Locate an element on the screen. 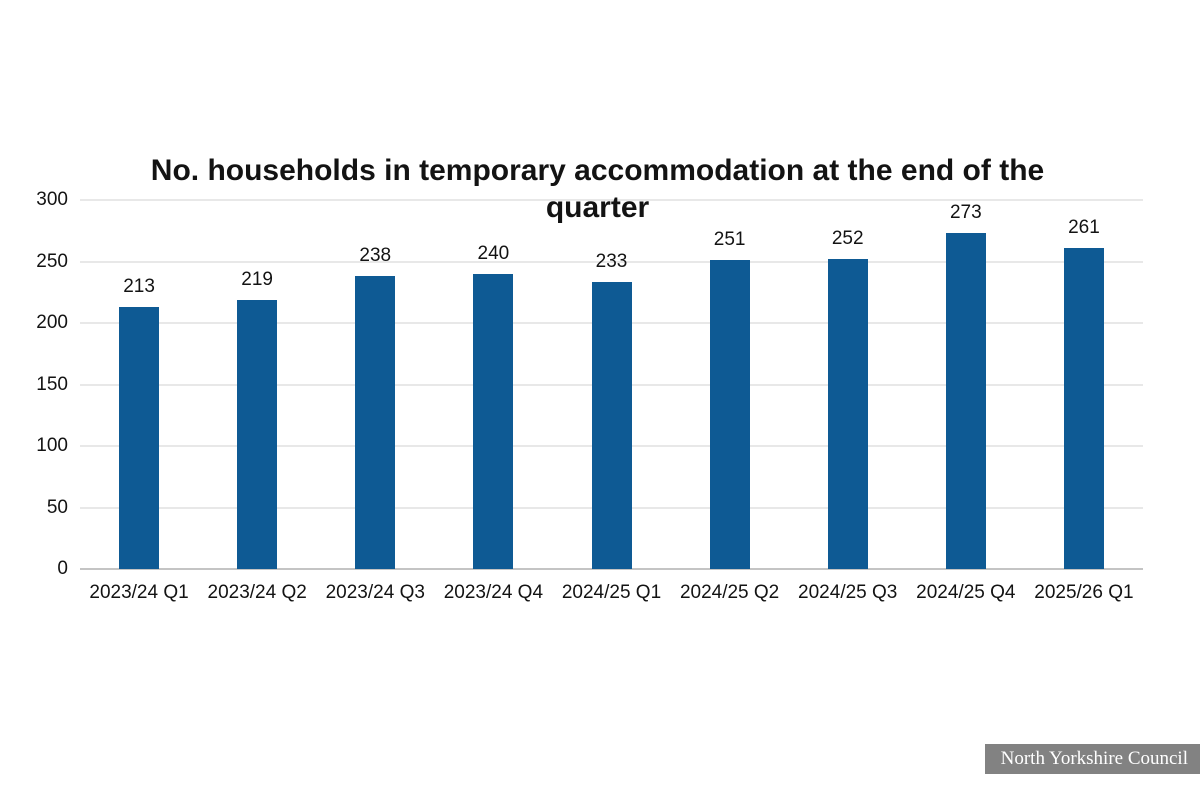  y-axis-tick-label: 100 is located at coordinates (52, 445).